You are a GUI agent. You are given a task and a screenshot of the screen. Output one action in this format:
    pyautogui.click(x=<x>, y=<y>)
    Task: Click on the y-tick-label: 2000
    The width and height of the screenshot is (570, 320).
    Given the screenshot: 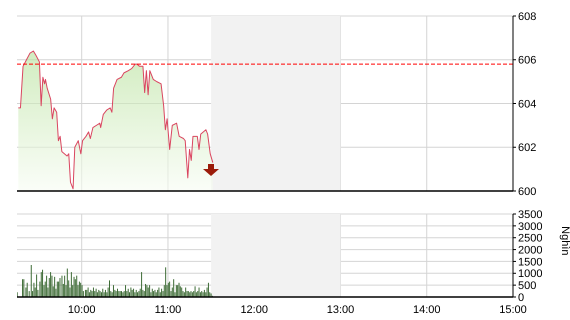 What is the action you would take?
    pyautogui.click(x=530, y=250)
    